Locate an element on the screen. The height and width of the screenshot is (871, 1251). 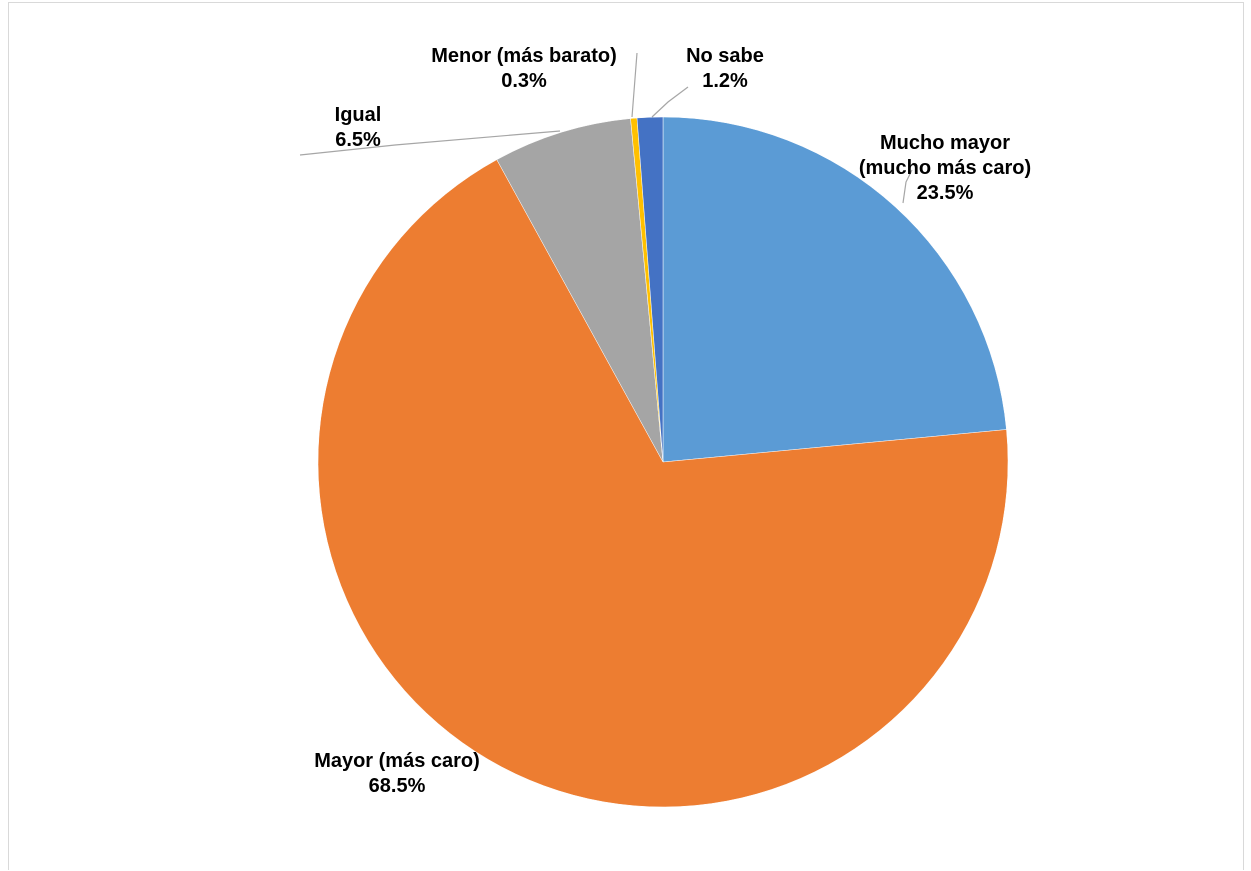
data-label-category-5: No sabe is located at coordinates (725, 56).